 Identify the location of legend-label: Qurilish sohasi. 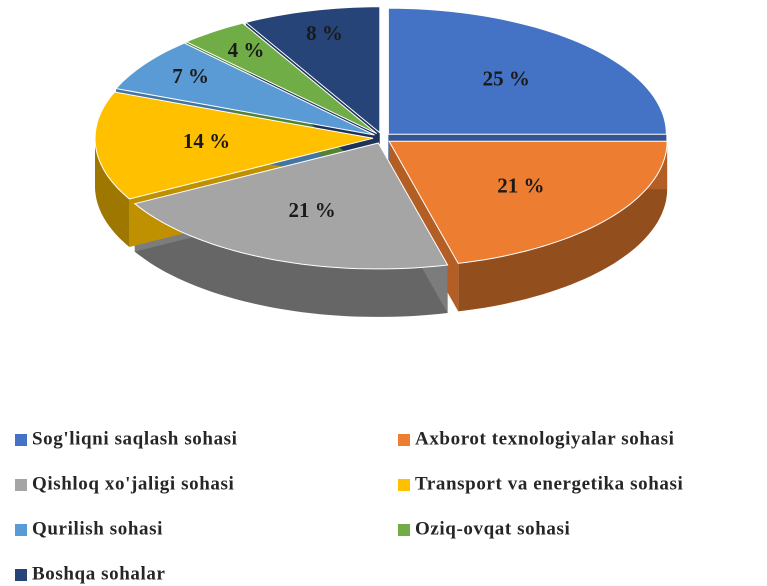
(97, 528).